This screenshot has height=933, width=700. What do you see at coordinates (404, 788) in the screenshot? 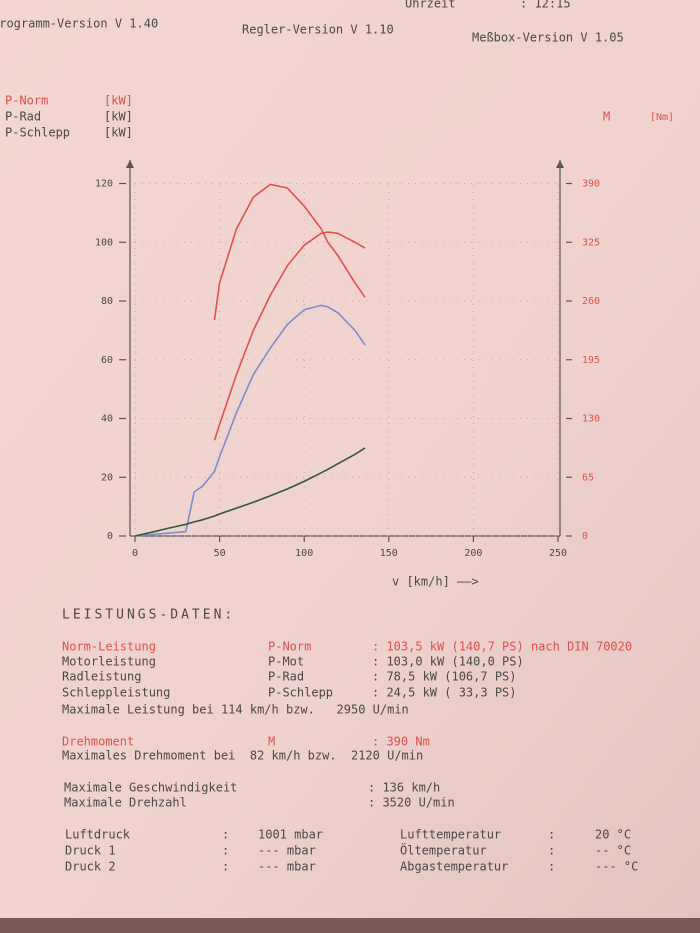
I see `report-cell: : 136 km/h` at bounding box center [404, 788].